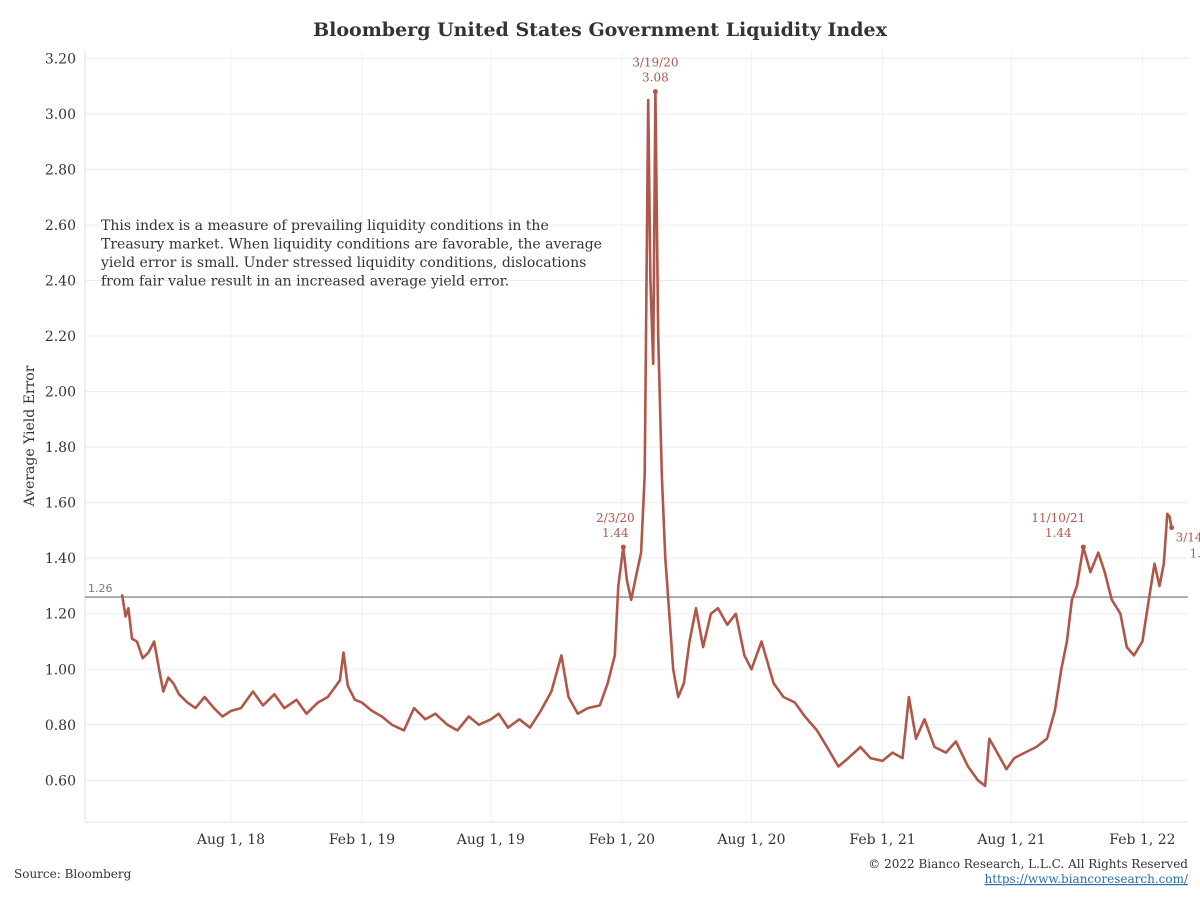 This screenshot has height=900, width=1200. Describe the element at coordinates (1058, 518) in the screenshot. I see `annotation-date: 11/10/21` at that location.